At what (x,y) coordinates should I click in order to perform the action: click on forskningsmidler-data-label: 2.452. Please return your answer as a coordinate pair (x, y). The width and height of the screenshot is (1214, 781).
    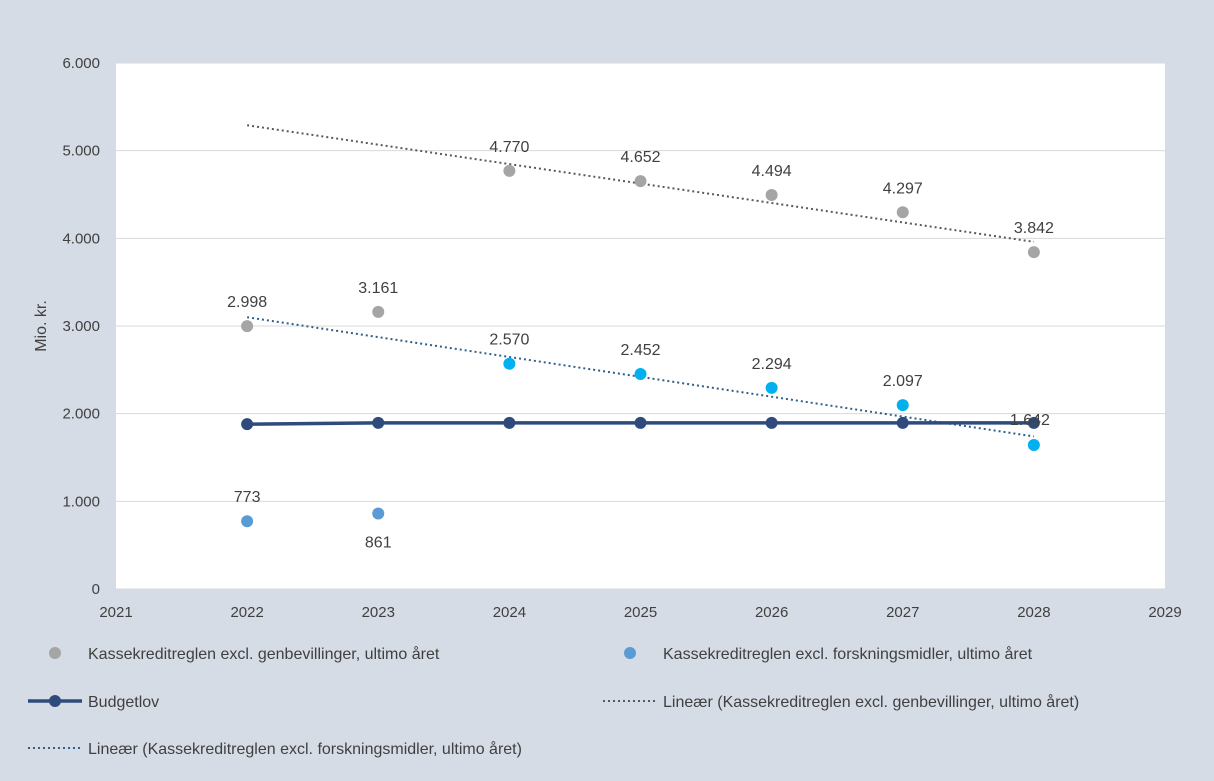
    Looking at the image, I should click on (640, 350).